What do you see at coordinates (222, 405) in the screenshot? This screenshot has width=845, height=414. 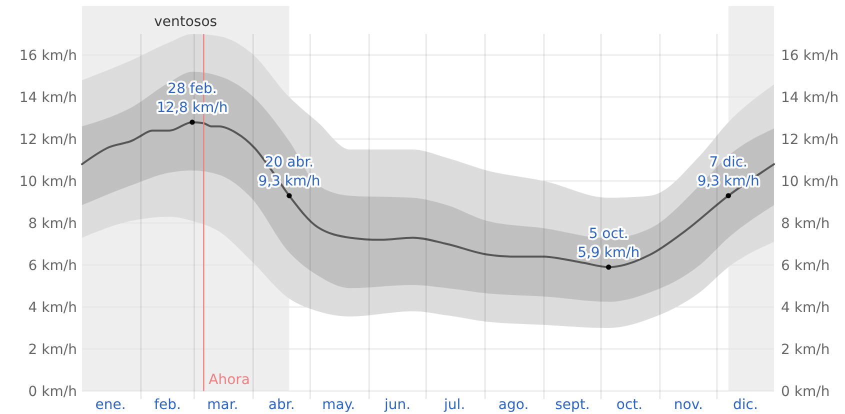 I see `x-tick-label: mar.` at bounding box center [222, 405].